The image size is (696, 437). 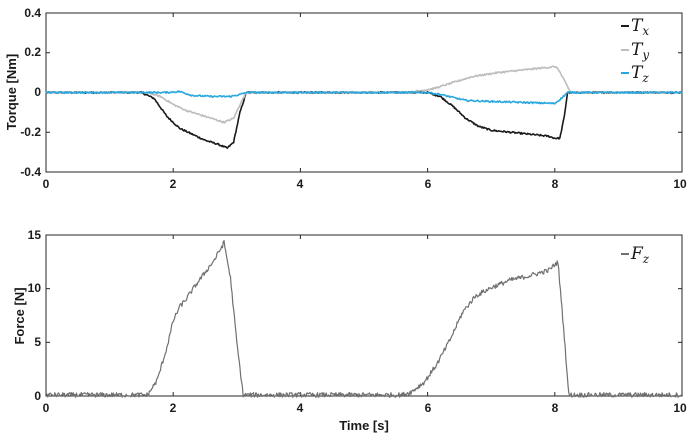 I want to click on force-x-tick-1: 2, so click(x=173, y=408).